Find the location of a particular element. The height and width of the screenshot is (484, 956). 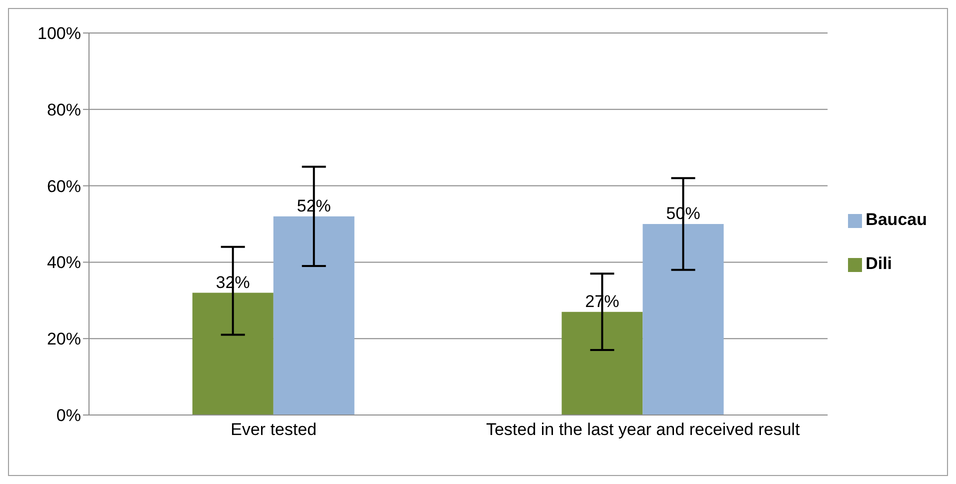

y-tick-label: 40% is located at coordinates (63, 262).